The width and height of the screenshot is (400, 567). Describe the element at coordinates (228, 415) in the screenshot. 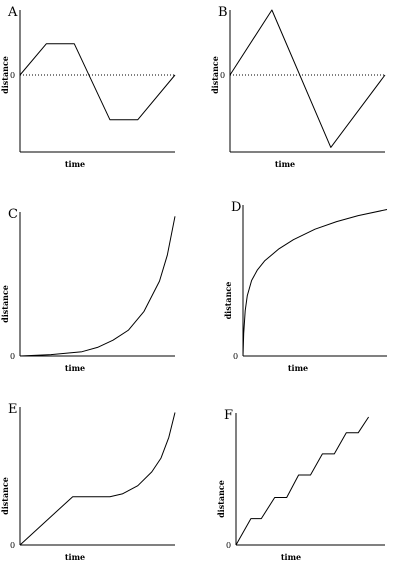

I see `panel-label: F` at that location.